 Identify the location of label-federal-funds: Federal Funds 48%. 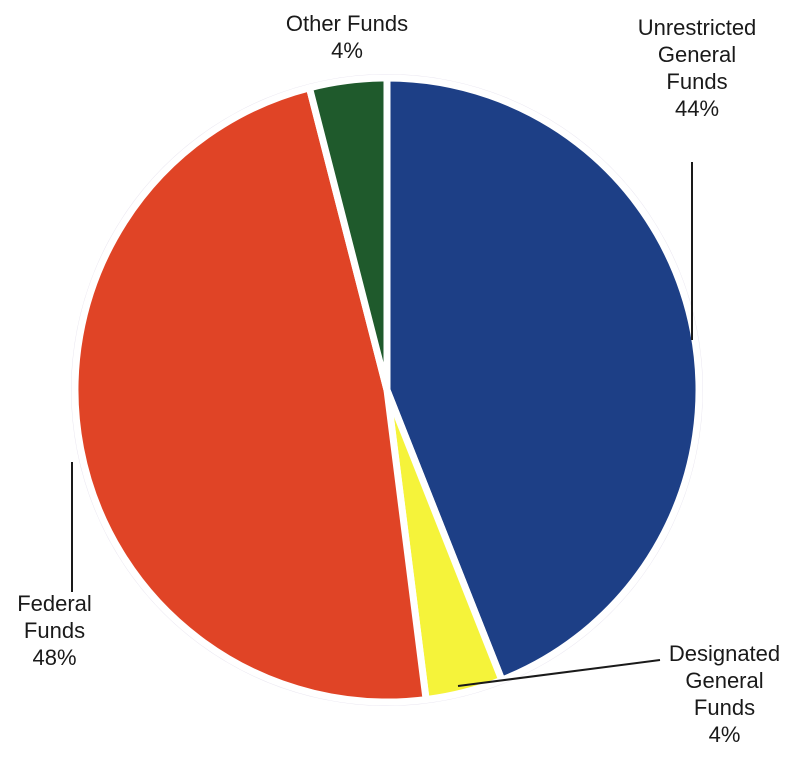
(54, 630).